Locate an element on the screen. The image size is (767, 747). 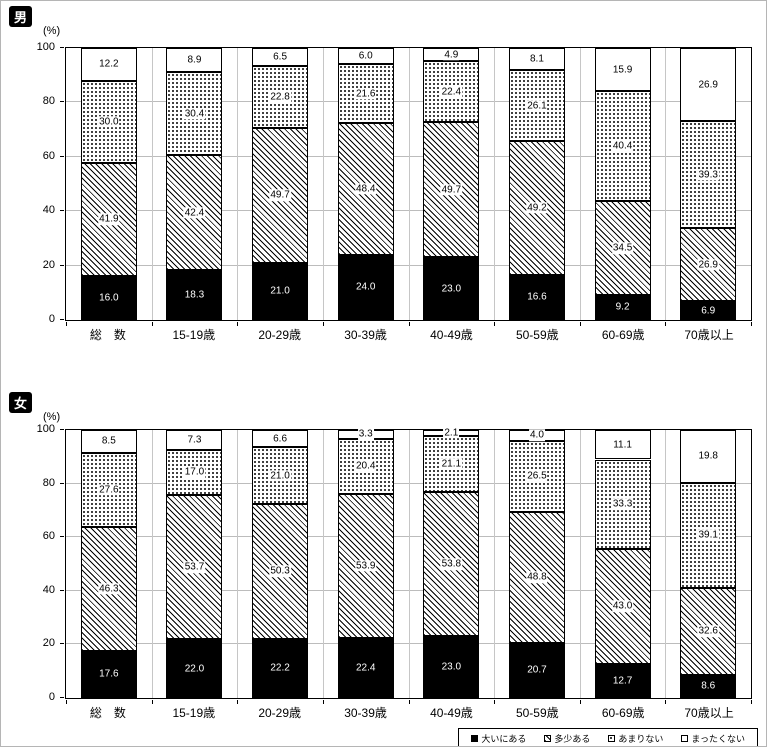
bar: 23.0 49.7 22.4 4.9 is located at coordinates (451, 184).